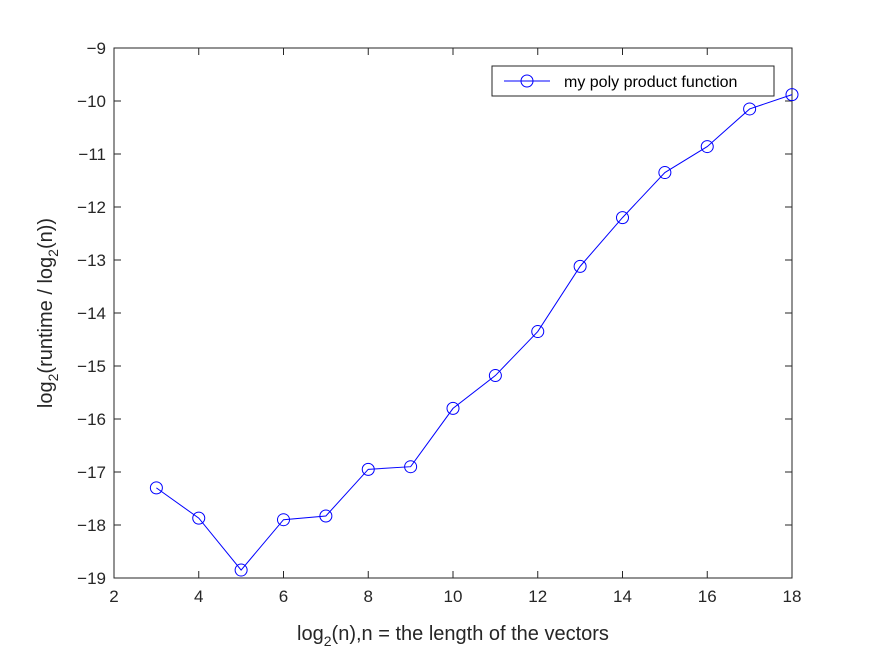 Image resolution: width=875 pixels, height=656 pixels. Describe the element at coordinates (622, 596) in the screenshot. I see `x-tick-label: 14` at that location.